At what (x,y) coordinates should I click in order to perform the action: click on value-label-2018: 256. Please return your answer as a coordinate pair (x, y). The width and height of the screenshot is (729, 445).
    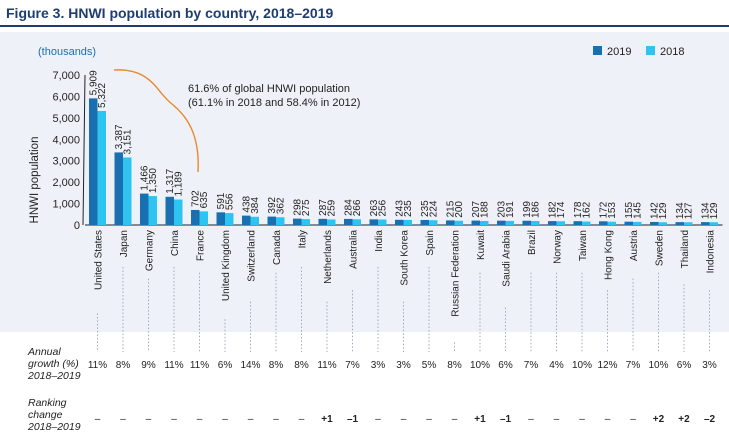
    Looking at the image, I should click on (383, 207).